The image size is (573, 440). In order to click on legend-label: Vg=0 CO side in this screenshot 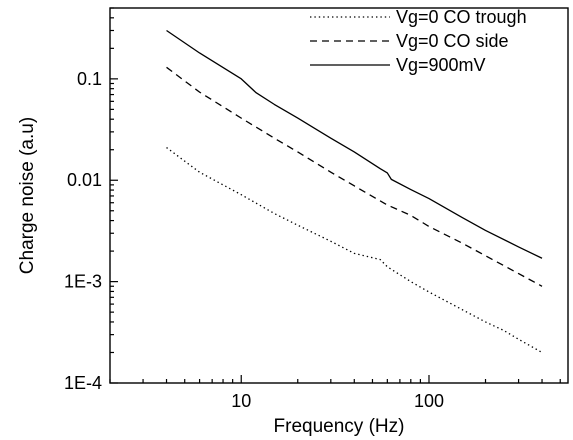, I will do `click(452, 41)`.